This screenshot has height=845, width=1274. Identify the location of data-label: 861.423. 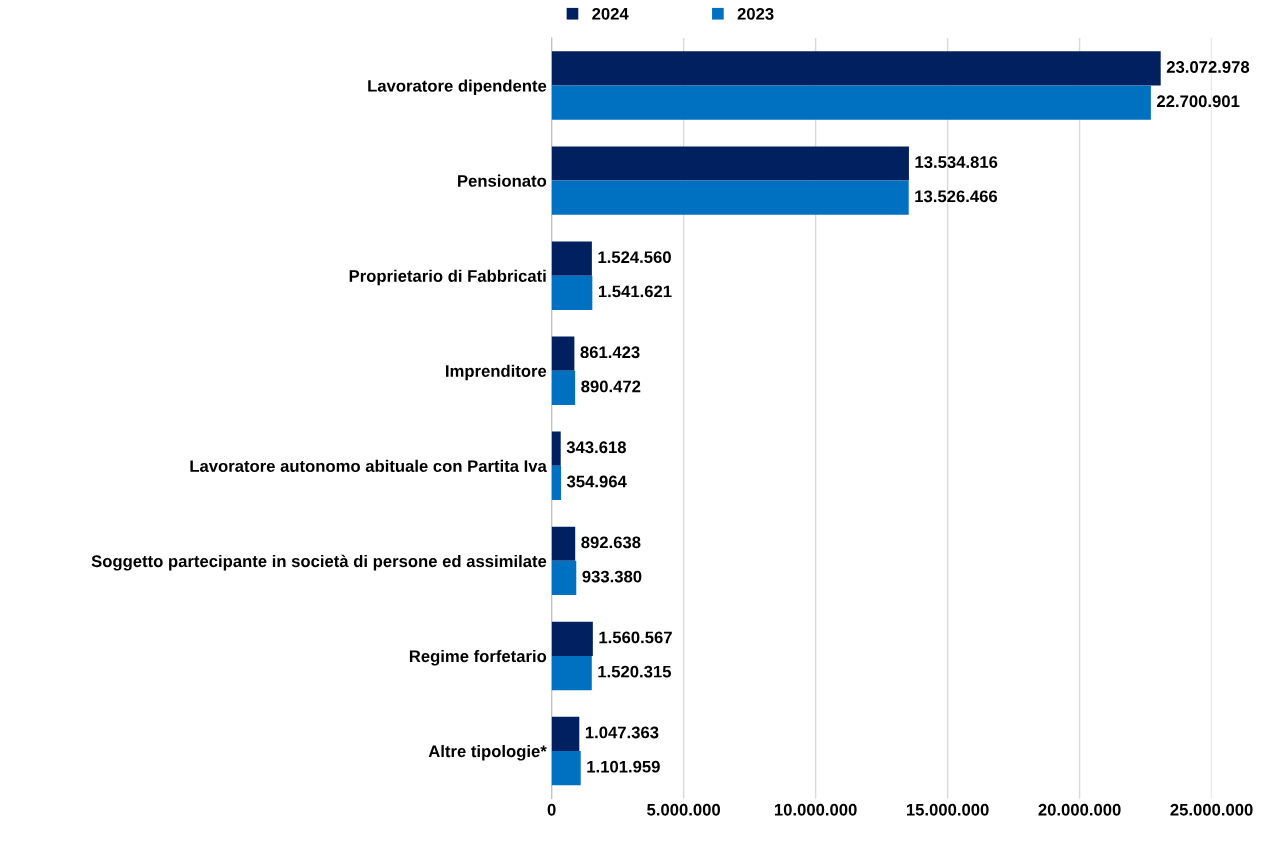
(610, 352).